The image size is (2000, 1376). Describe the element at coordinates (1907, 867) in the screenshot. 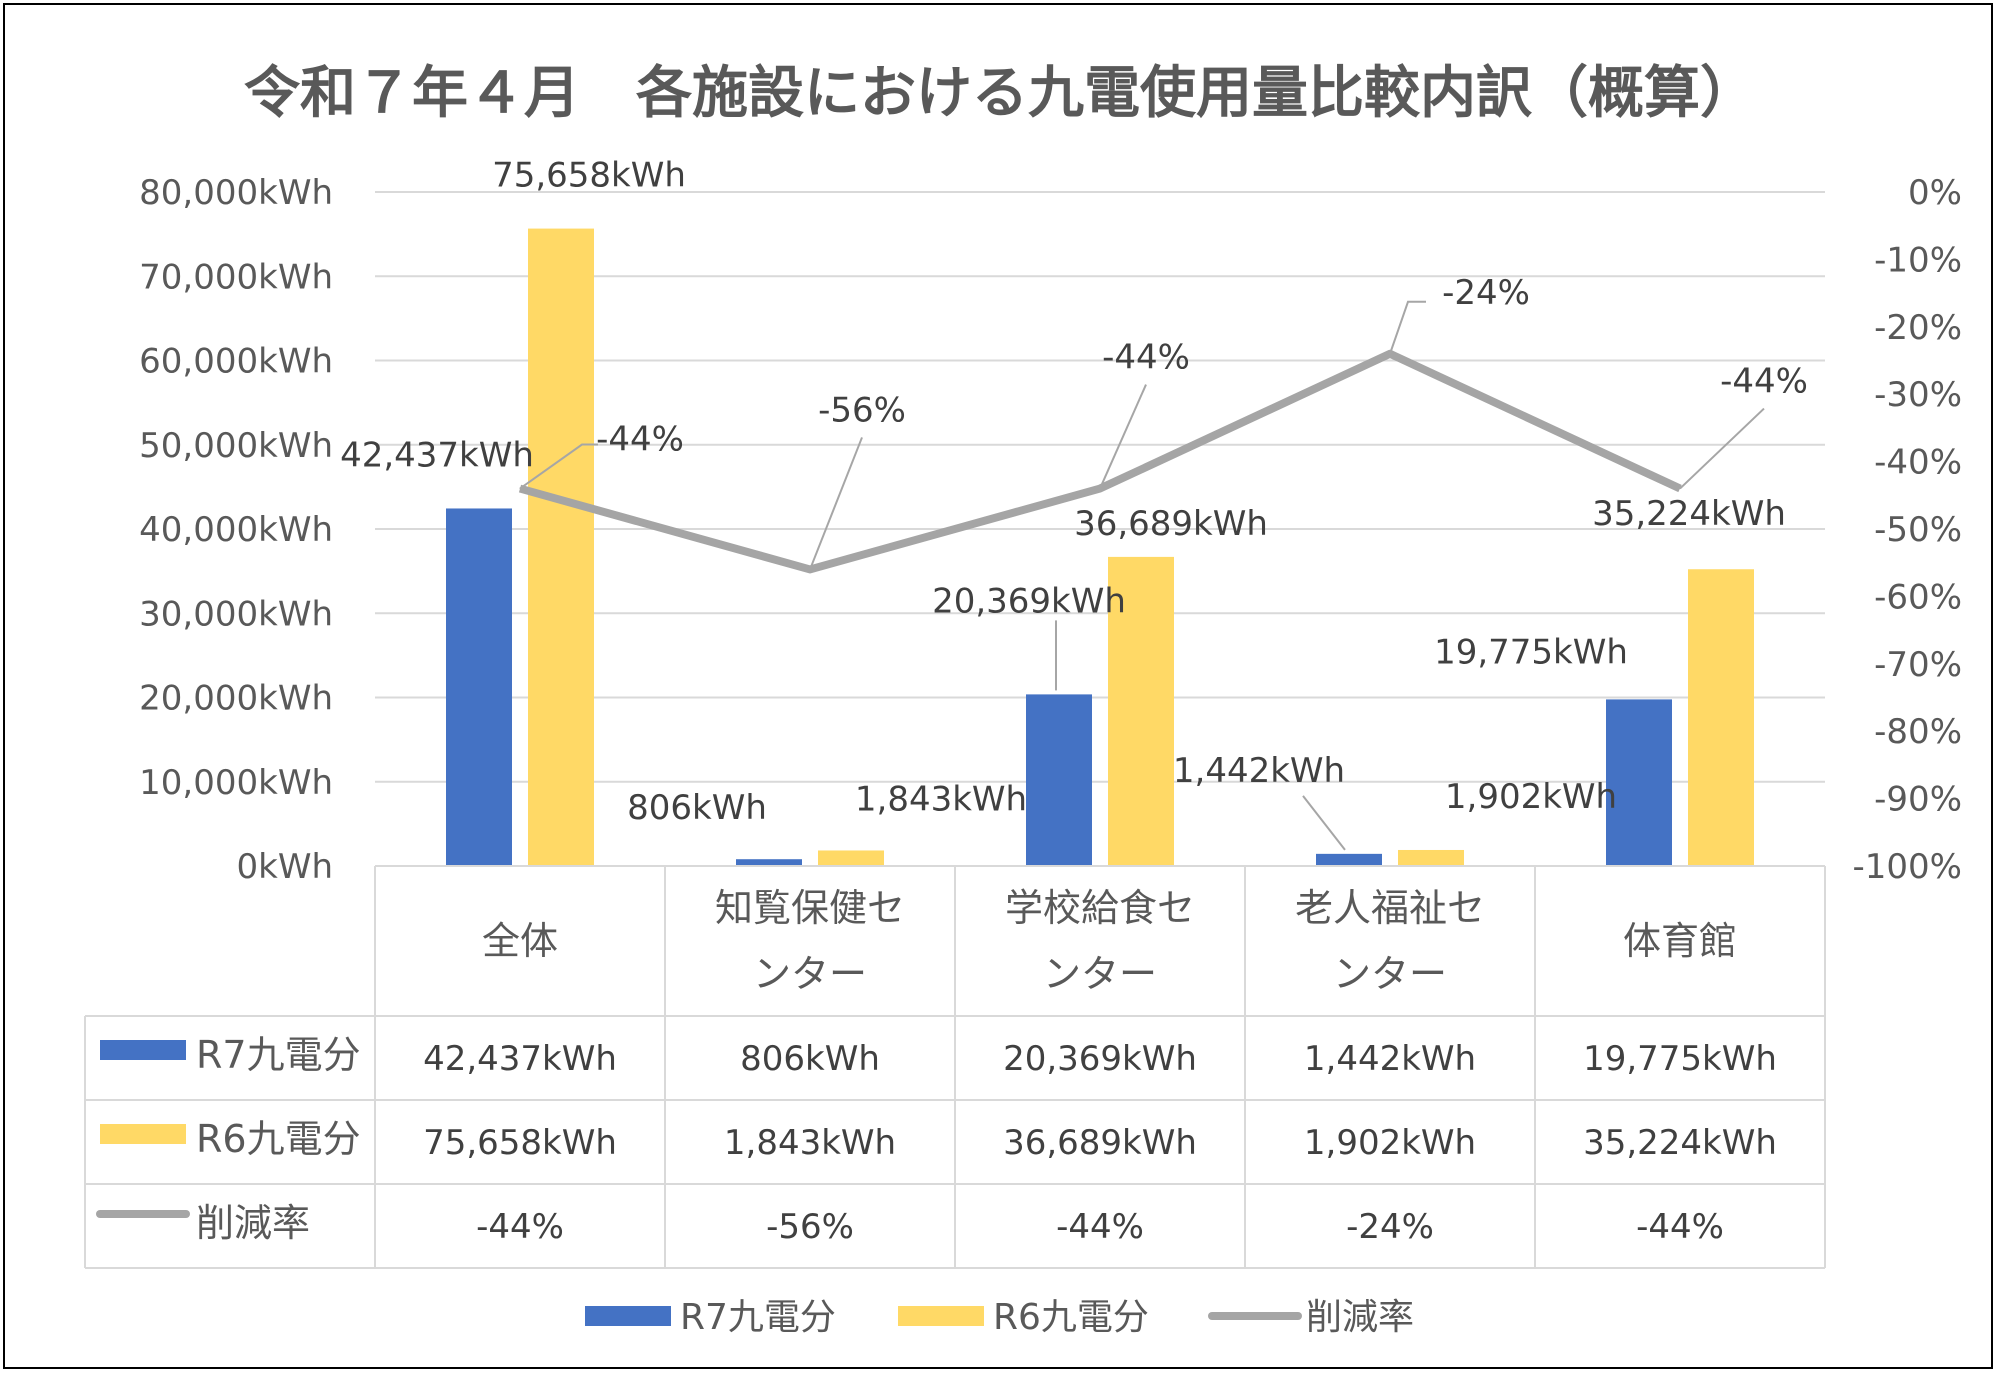

I see `right-axis-tick-label: -100%` at that location.